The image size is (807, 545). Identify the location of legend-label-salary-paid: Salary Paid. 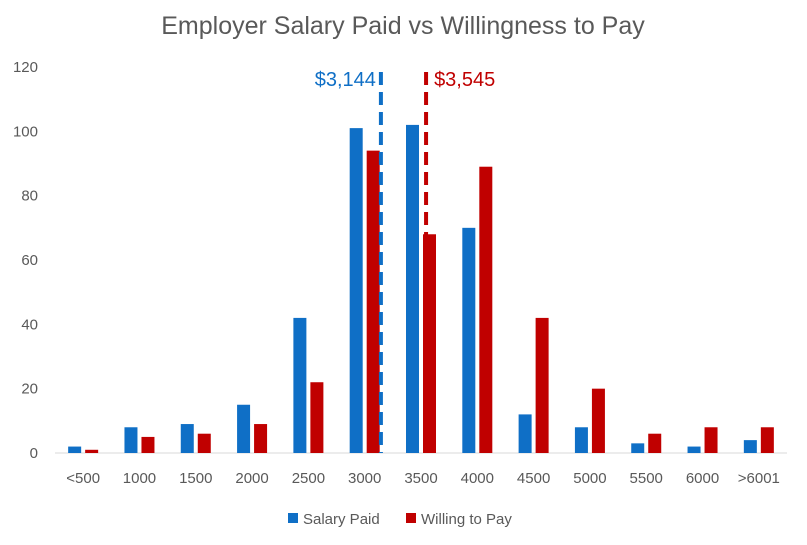
(341, 519).